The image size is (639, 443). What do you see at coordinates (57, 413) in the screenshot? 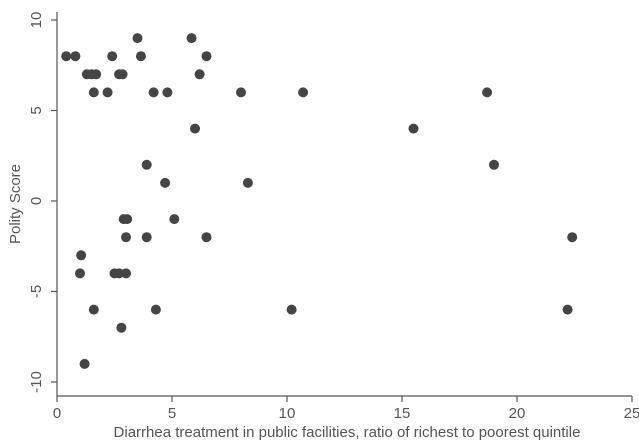
I see `x-tick-label: 0` at bounding box center [57, 413].